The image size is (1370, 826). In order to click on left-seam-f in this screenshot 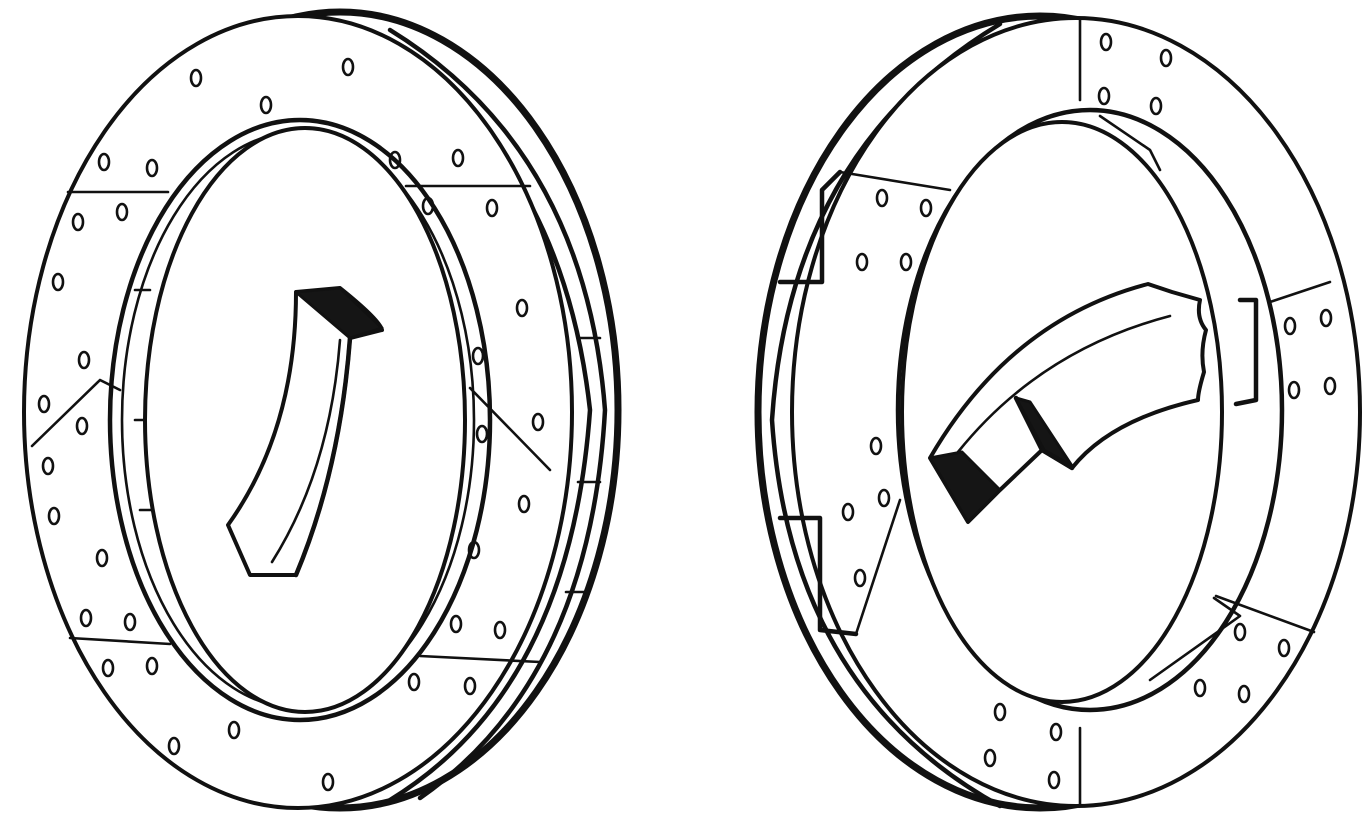, I will do `click(480, 659)`.